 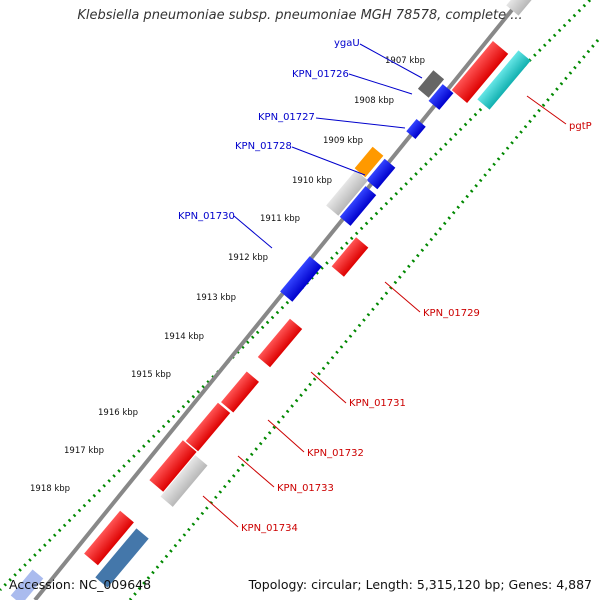 What do you see at coordinates (208, 427) in the screenshot?
I see `gene-kpn-01732b` at bounding box center [208, 427].